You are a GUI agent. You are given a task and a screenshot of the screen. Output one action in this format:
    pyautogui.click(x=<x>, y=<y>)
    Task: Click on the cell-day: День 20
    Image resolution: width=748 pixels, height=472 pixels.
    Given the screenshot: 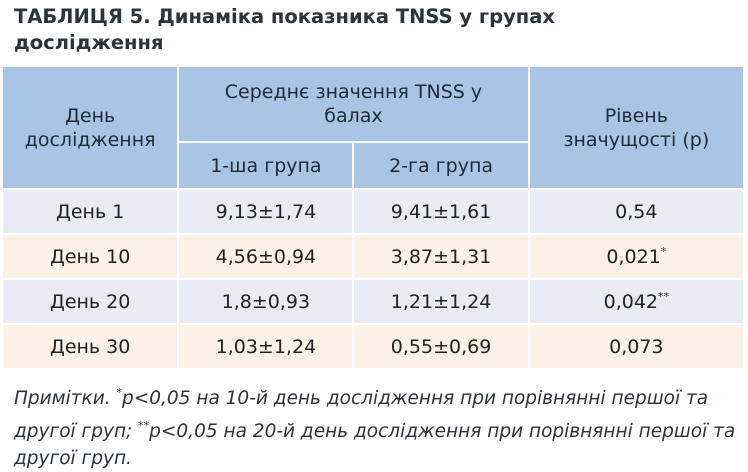 What is the action you would take?
    pyautogui.click(x=91, y=302)
    